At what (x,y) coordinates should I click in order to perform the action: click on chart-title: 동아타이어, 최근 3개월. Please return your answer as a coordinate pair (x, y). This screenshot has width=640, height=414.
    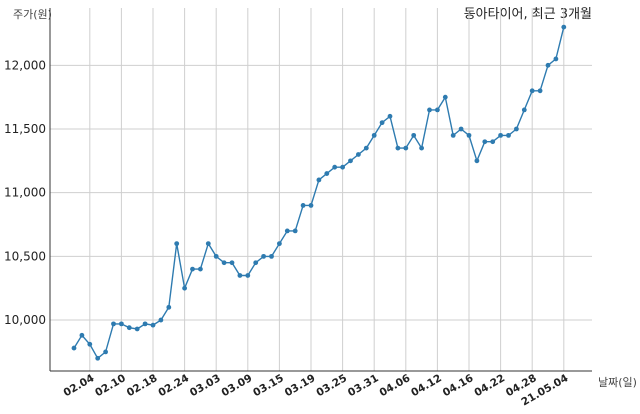
    Looking at the image, I should click on (528, 14).